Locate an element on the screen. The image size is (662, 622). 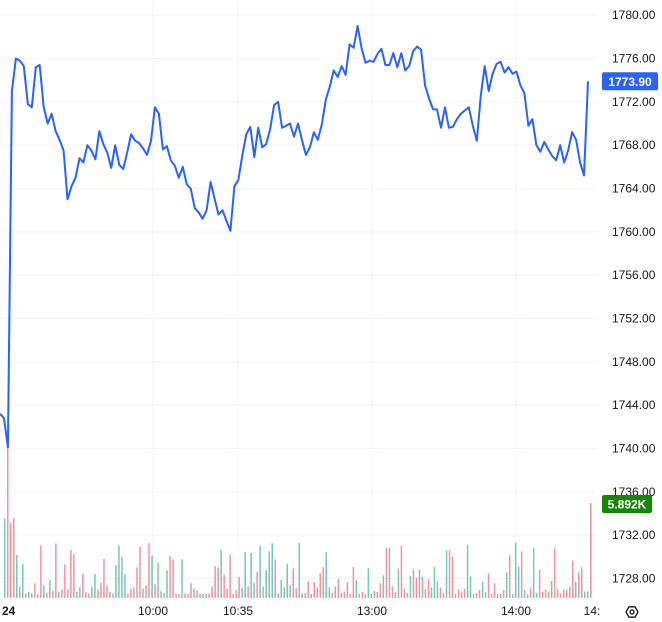
y-tick-label: 1748.00 is located at coordinates (634, 362).